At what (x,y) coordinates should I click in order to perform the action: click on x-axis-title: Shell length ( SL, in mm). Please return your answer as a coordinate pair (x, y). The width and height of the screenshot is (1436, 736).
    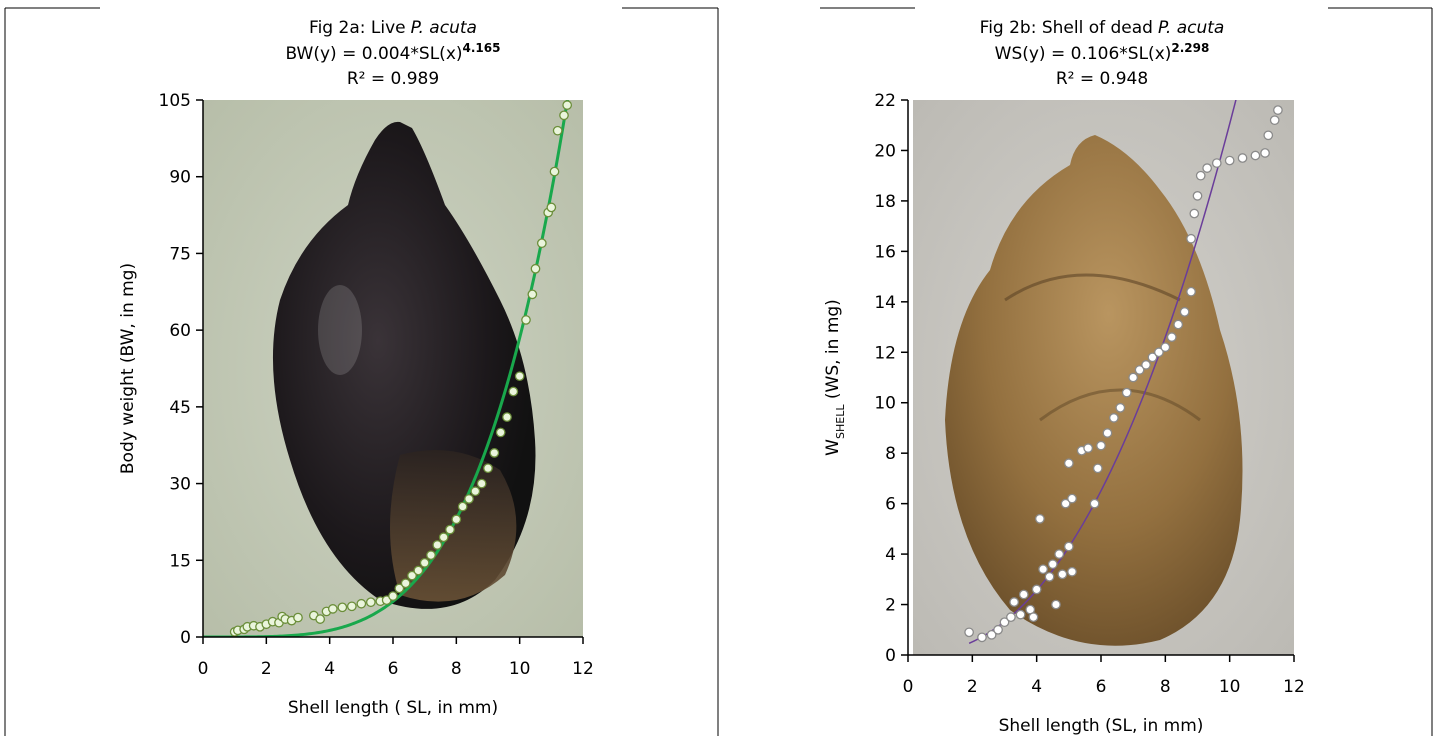
    Looking at the image, I should click on (393, 708).